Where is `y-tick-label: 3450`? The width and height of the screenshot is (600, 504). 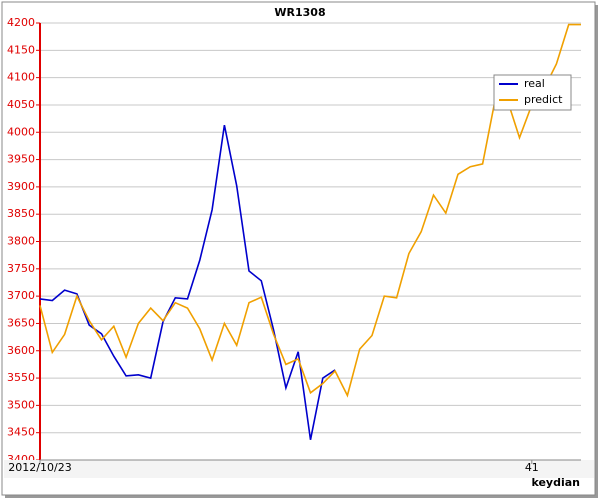
y-tick-label: 3450 is located at coordinates (21, 432).